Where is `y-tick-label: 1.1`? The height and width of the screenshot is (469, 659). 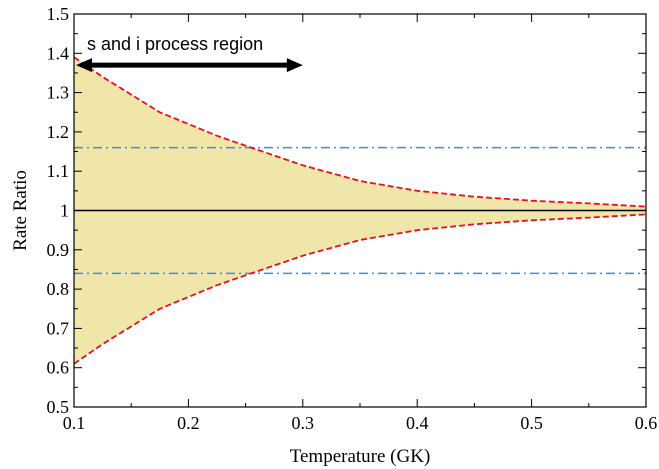 y-tick-label: 1.1 is located at coordinates (58, 171).